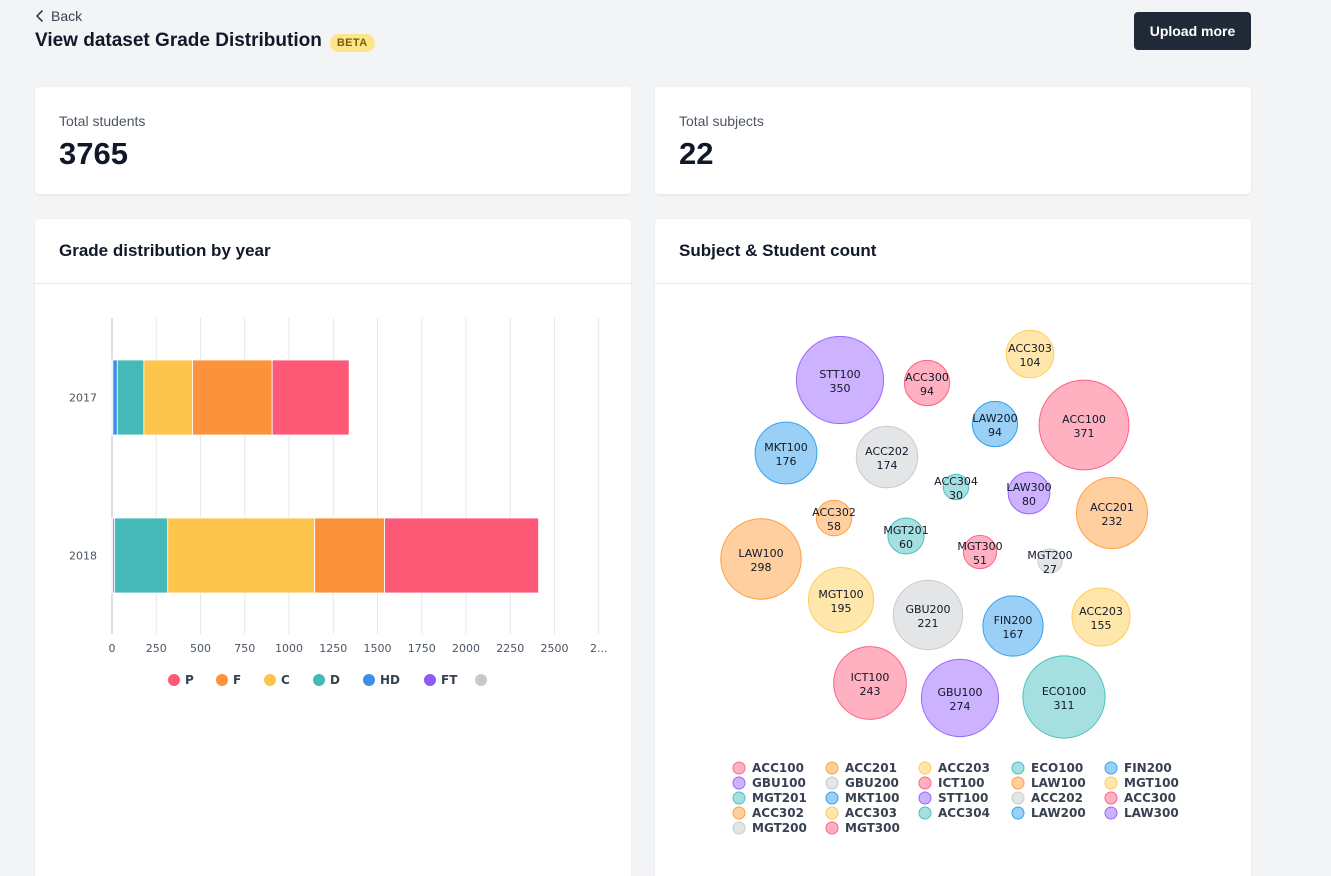 The width and height of the screenshot is (1331, 876). Describe the element at coordinates (696, 153) in the screenshot. I see `total-subjects-value: 22` at that location.